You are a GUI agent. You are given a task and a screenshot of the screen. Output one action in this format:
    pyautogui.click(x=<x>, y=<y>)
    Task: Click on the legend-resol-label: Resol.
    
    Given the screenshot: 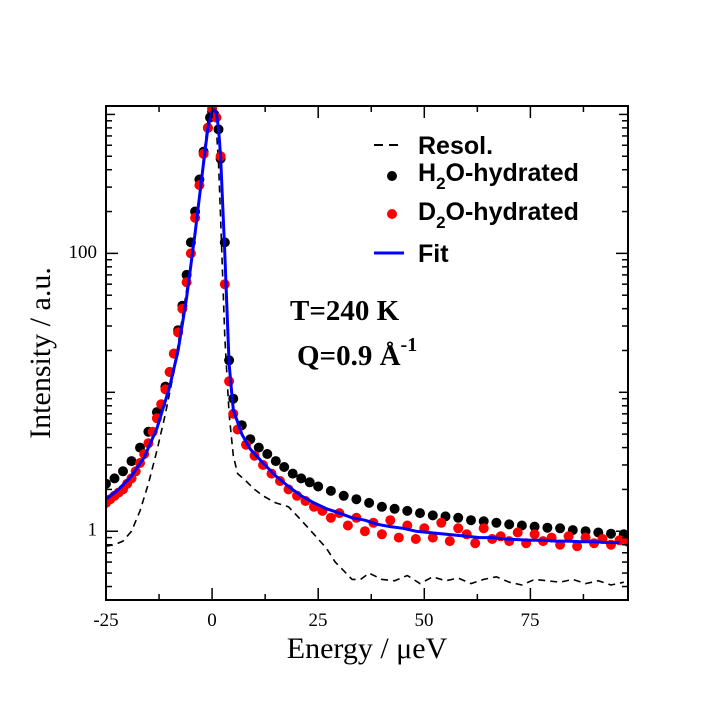 What is the action you would take?
    pyautogui.click(x=455, y=146)
    